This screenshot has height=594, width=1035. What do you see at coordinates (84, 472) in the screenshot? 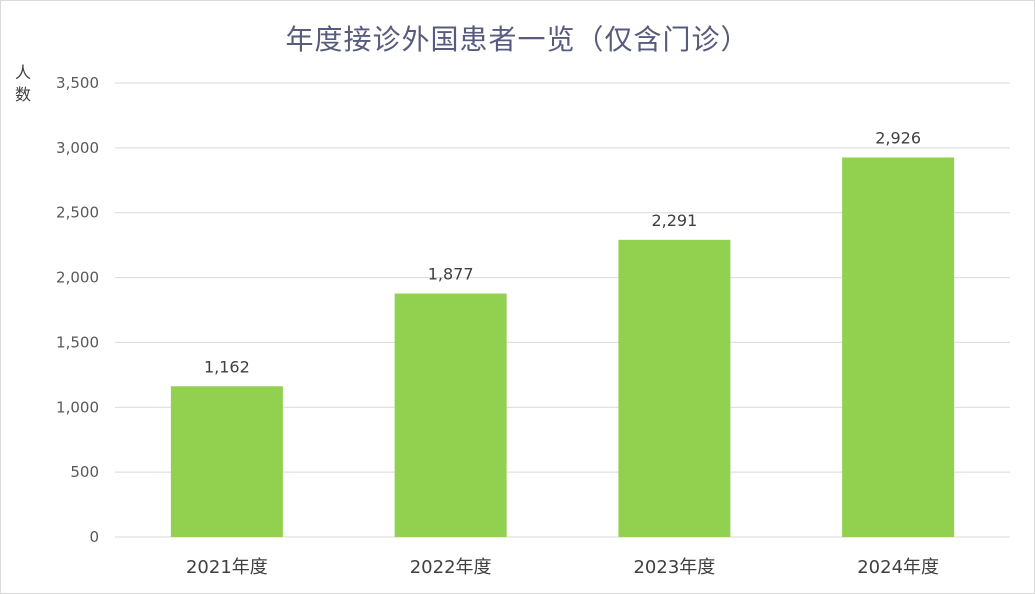
I see `y-tick-label: 500` at bounding box center [84, 472].